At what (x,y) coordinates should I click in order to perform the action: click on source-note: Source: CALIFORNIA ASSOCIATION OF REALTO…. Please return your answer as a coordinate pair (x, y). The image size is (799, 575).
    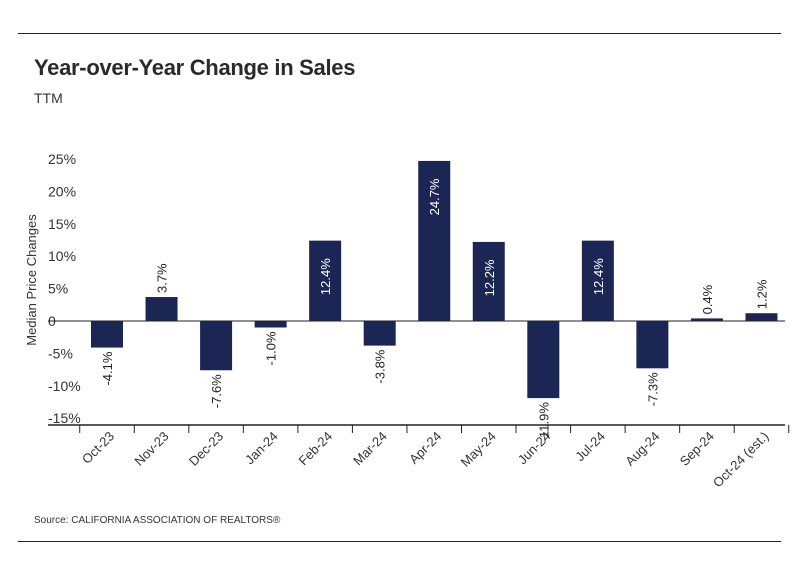
    Looking at the image, I should click on (157, 520).